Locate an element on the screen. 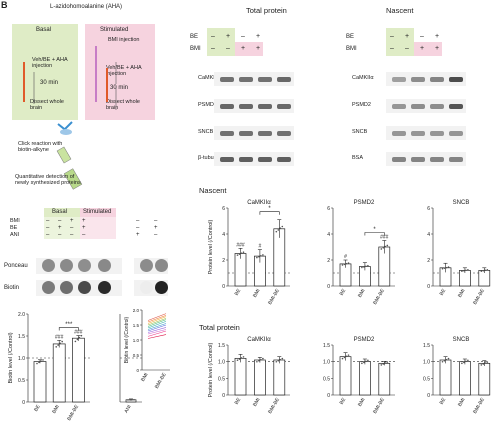  sig-bracket is located at coordinates (68, 329).